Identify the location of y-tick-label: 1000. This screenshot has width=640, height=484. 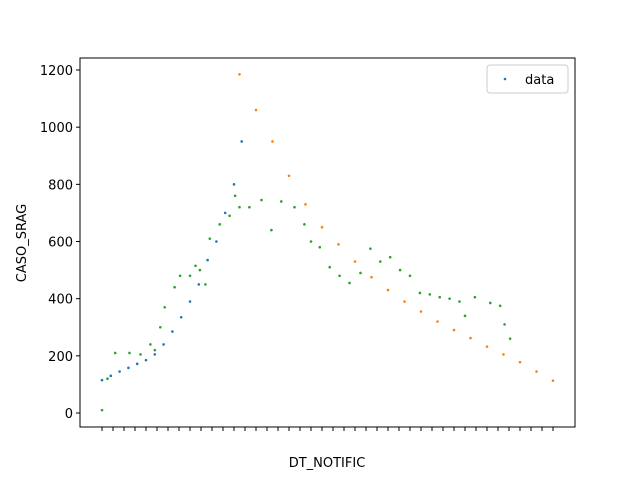
(56, 128).